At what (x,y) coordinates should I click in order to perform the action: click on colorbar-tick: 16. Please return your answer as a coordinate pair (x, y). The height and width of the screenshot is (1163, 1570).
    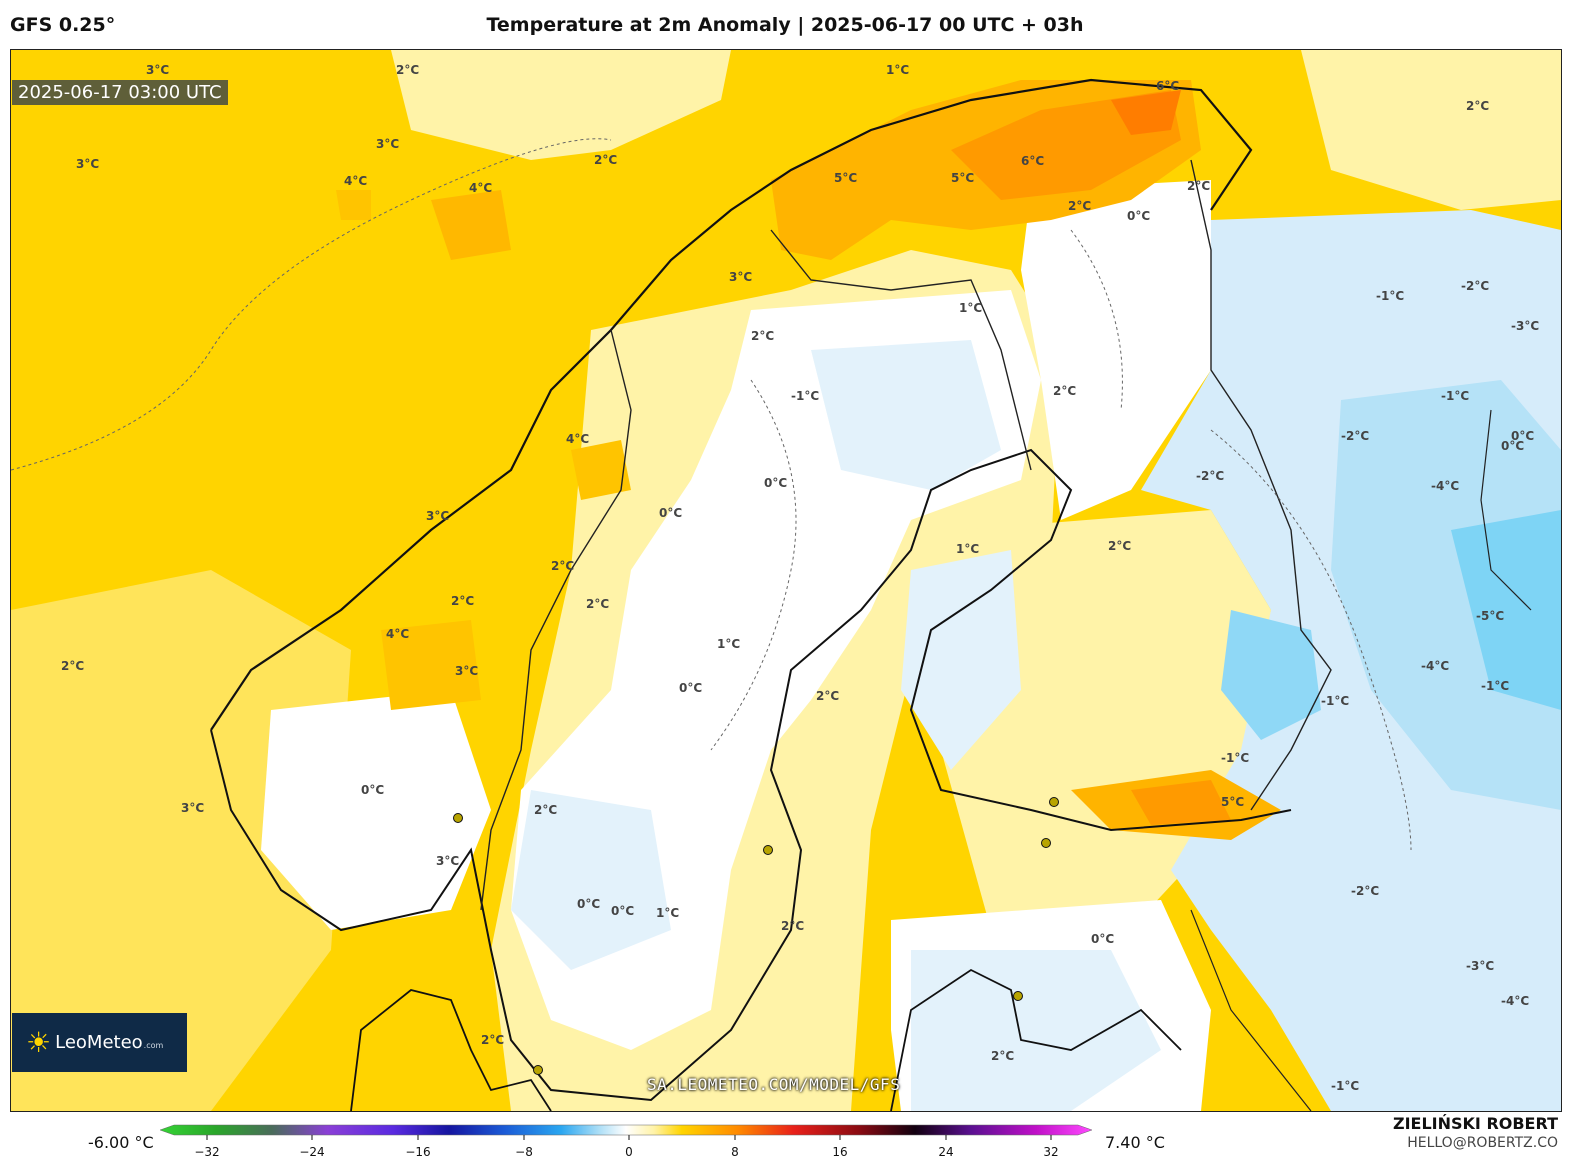
    Looking at the image, I should click on (839, 1152).